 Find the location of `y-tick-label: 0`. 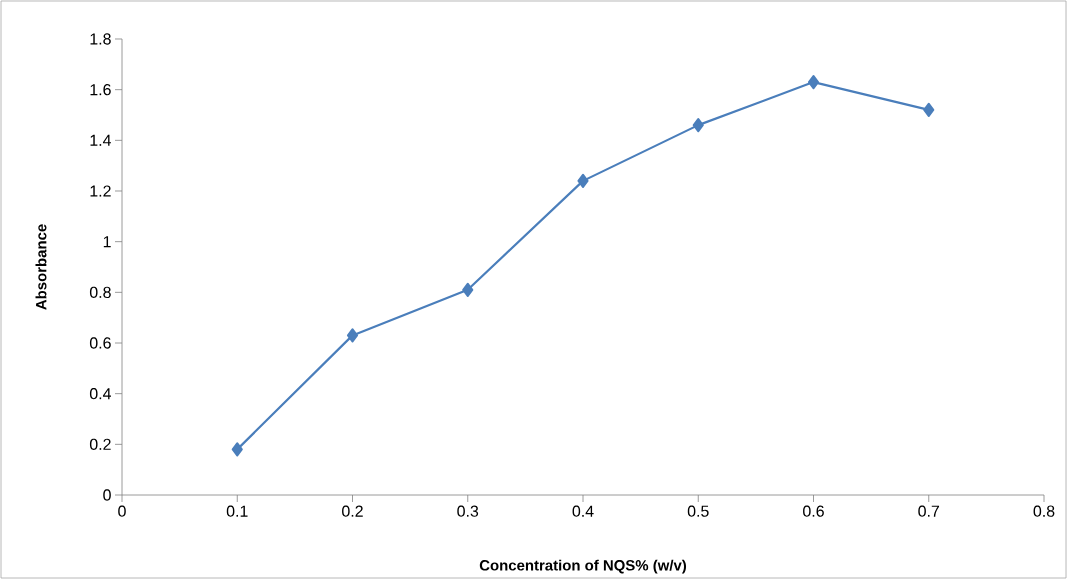

y-tick-label: 0 is located at coordinates (107, 495).